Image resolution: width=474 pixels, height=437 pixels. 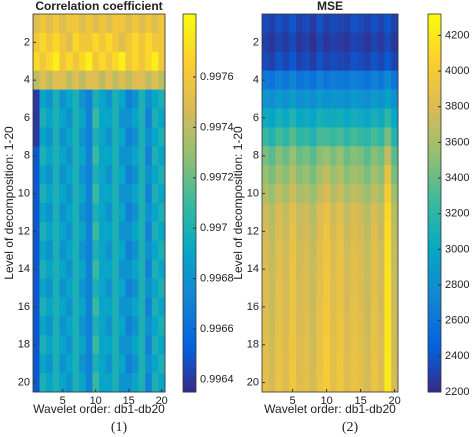 I want to click on y-tick-label: 10, so click(x=24, y=193).